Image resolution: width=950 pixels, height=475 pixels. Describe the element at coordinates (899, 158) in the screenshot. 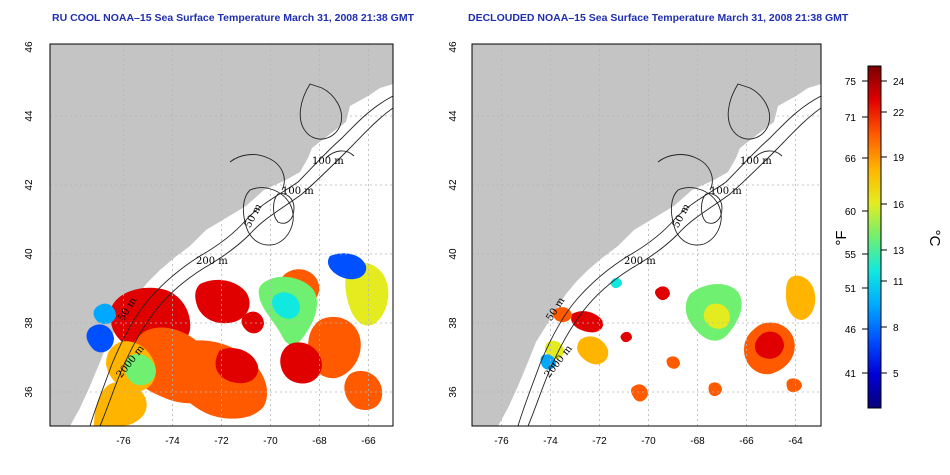

I see `c-tick: 19` at that location.